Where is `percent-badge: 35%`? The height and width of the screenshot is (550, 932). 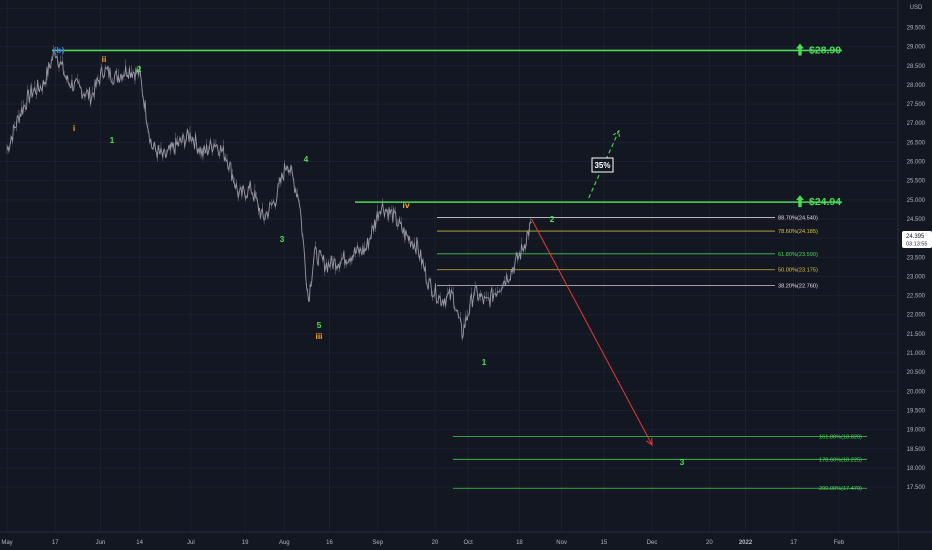
percent-badge: 35% is located at coordinates (602, 165).